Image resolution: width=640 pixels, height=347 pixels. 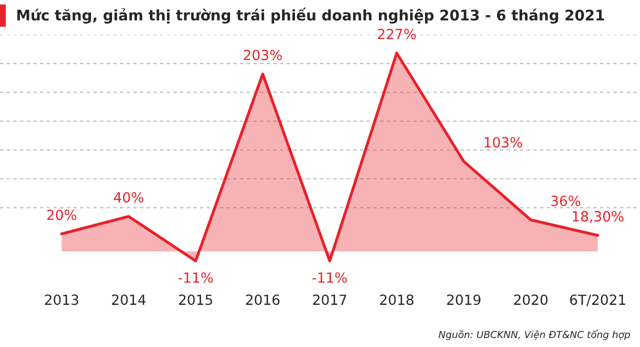 I want to click on x-tick-label: 2017, so click(x=329, y=300).